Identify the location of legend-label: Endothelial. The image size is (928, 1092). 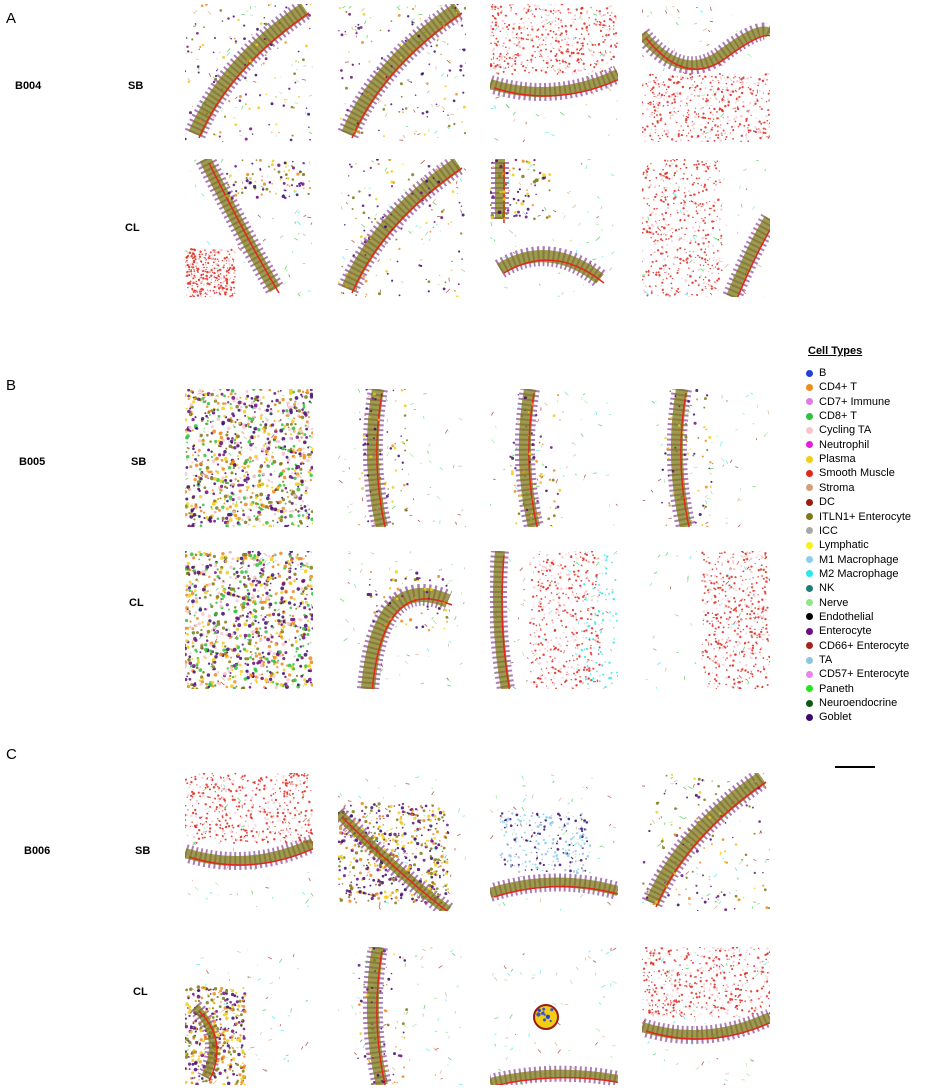
(846, 616).